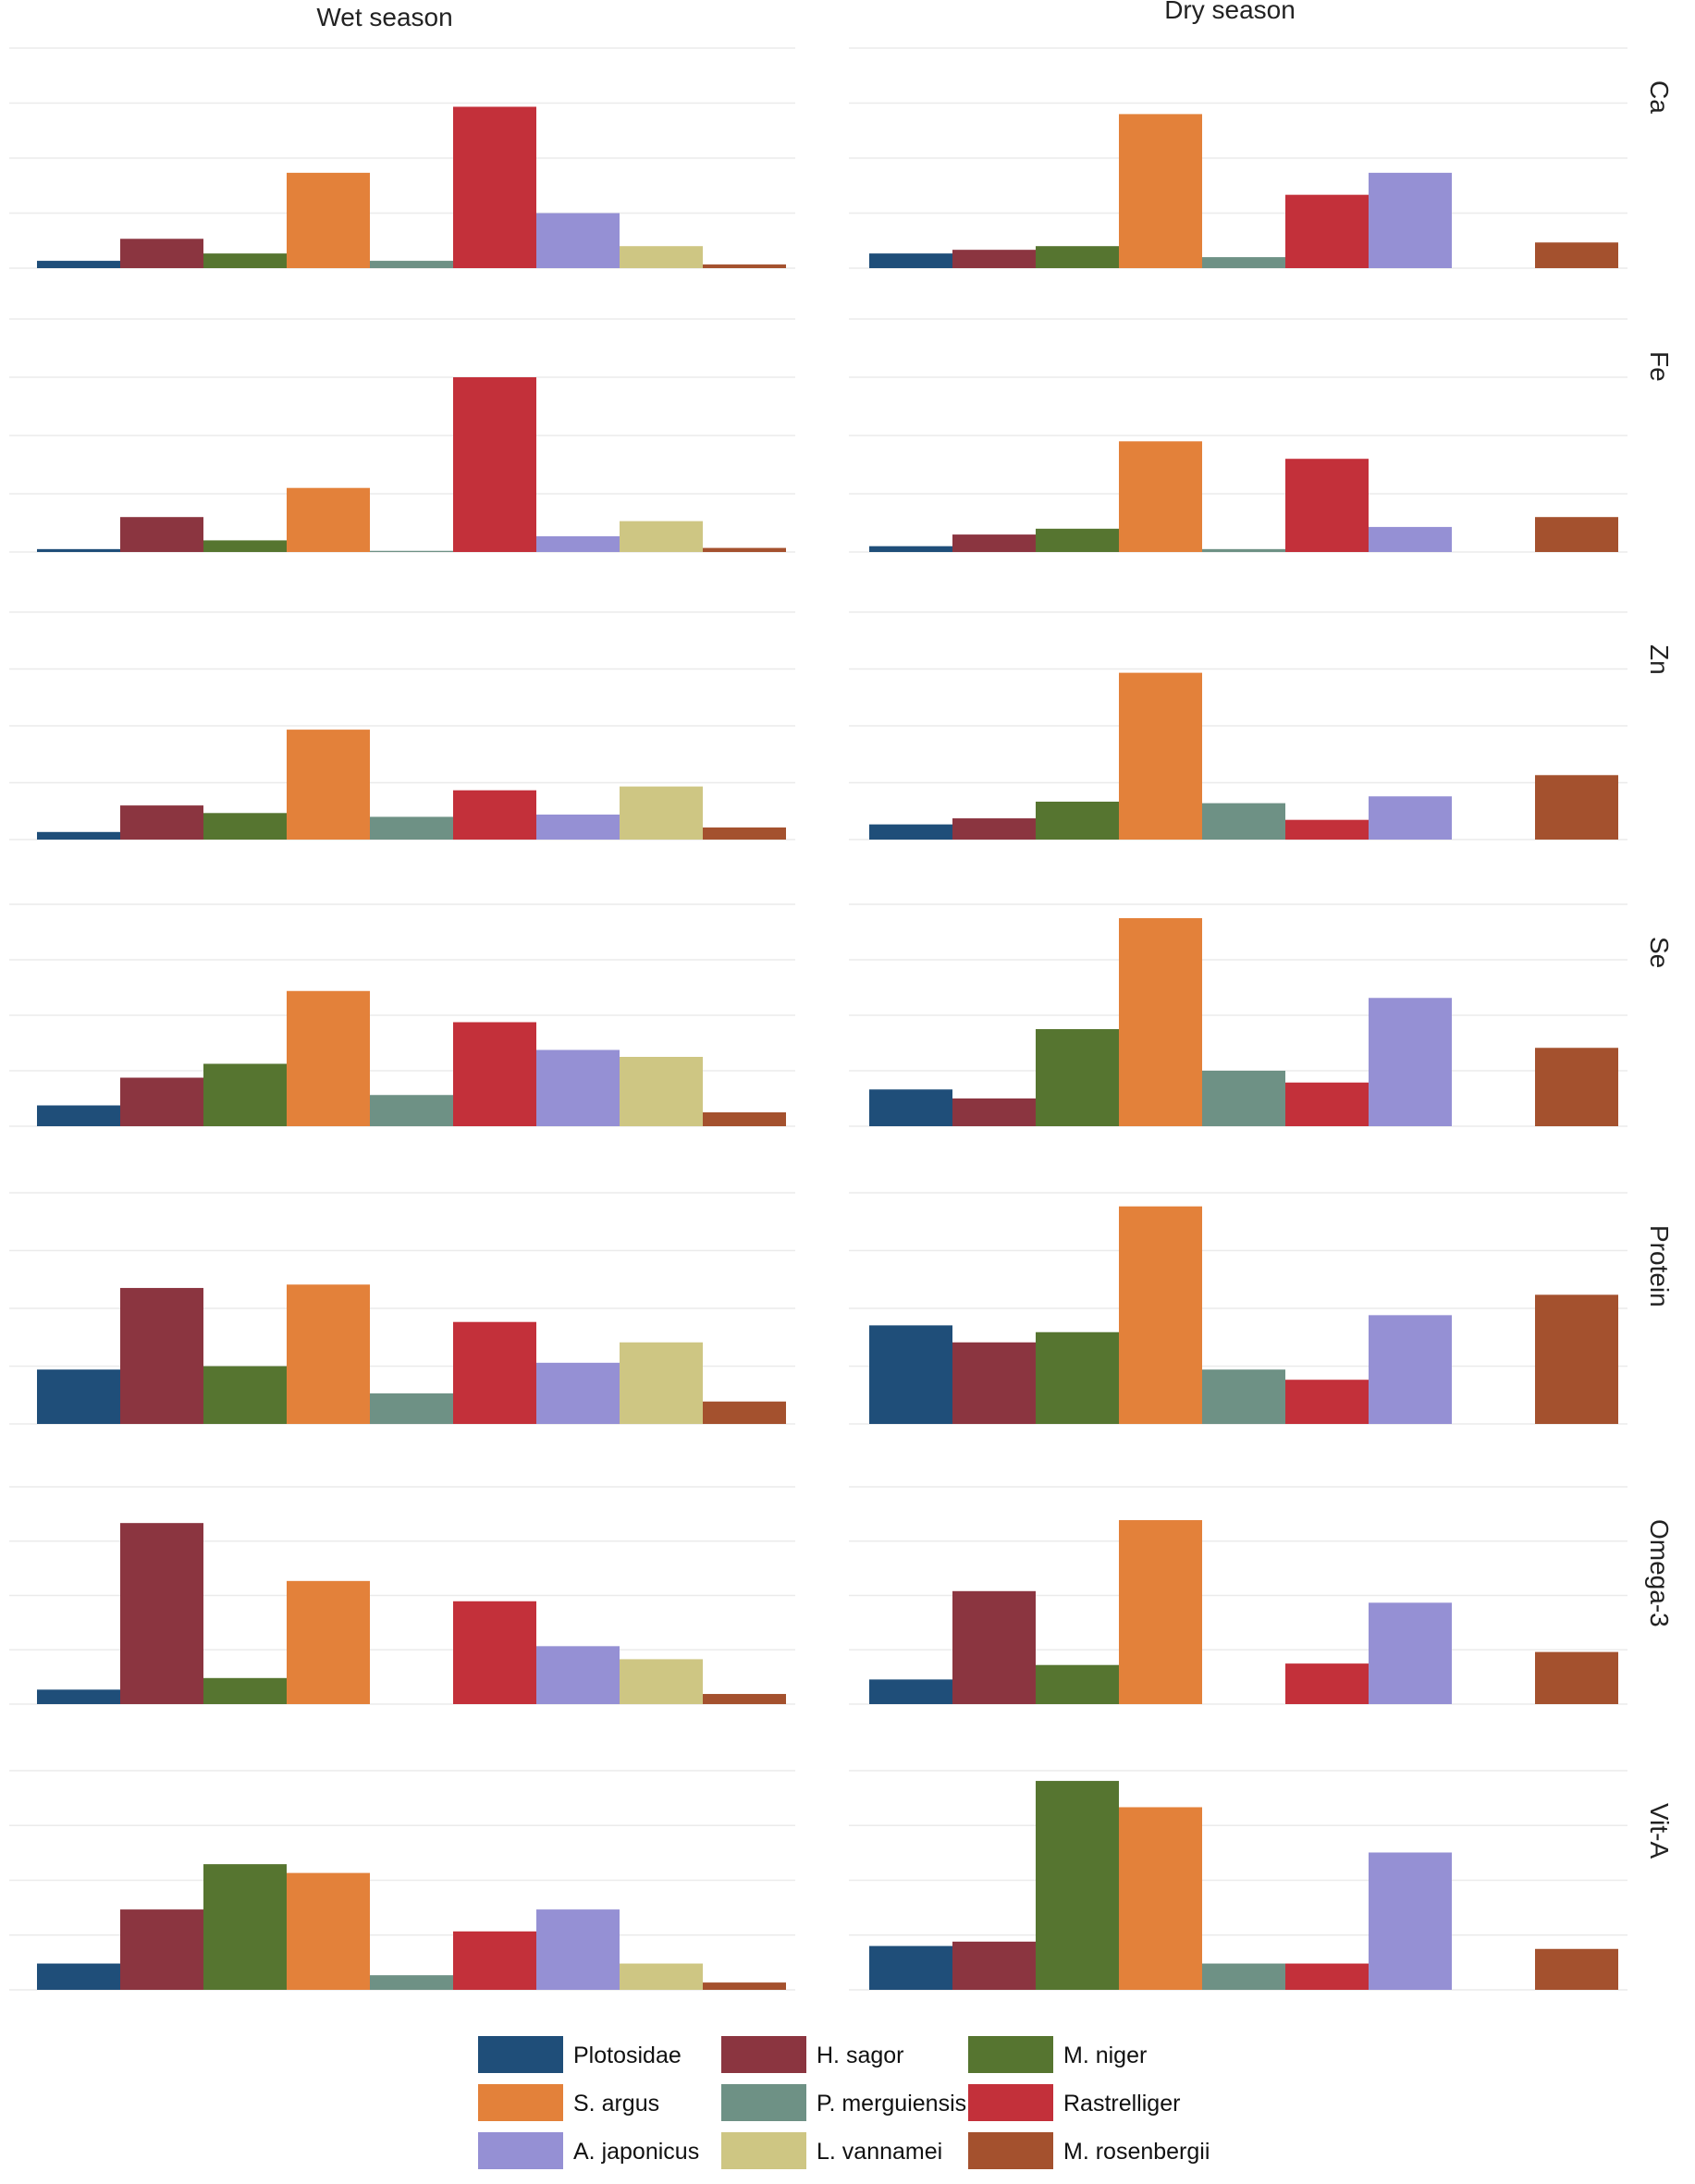 The image size is (1695, 2184). Describe the element at coordinates (495, 464) in the screenshot. I see `bar-fe-wet-rastrelliger` at that location.